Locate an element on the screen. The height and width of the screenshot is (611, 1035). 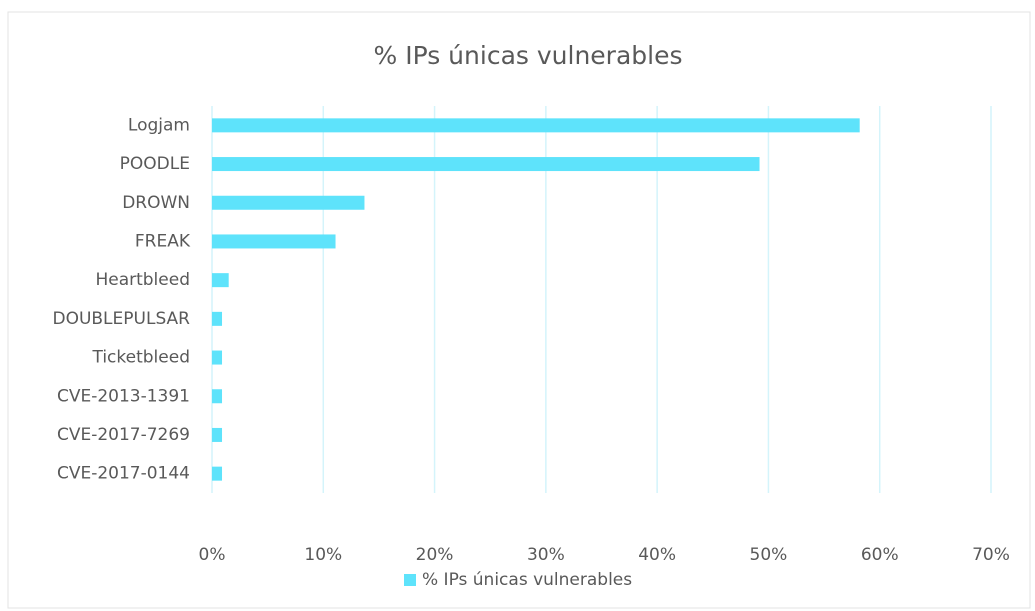
x-tick-label: 0% is located at coordinates (212, 555).